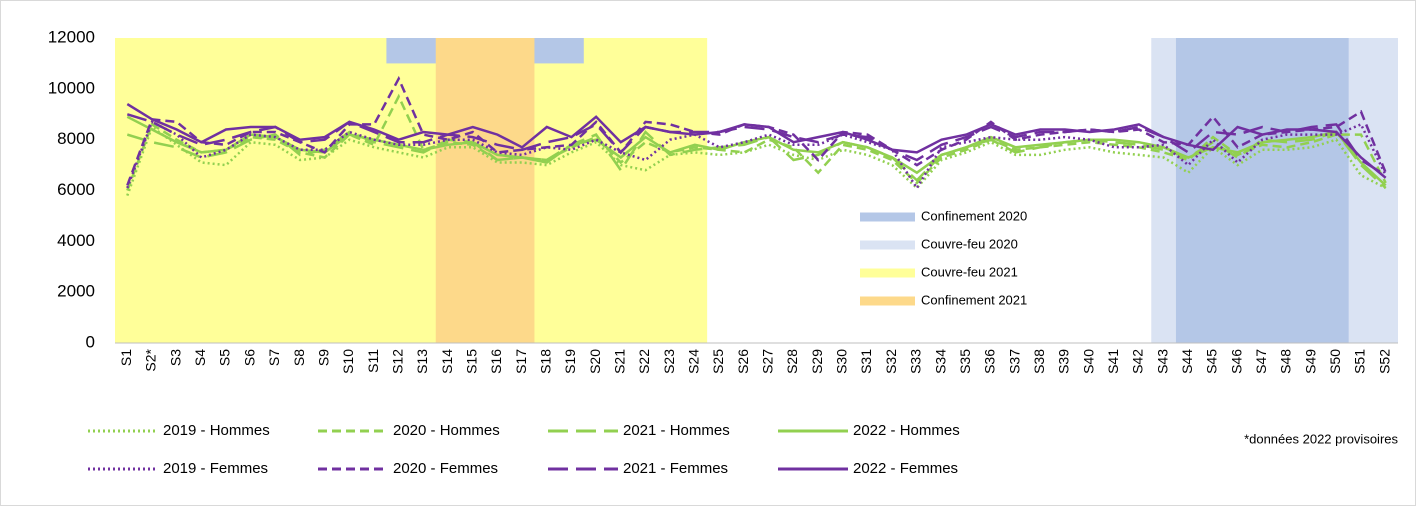  I want to click on x-tick-label: S31, so click(866, 361).